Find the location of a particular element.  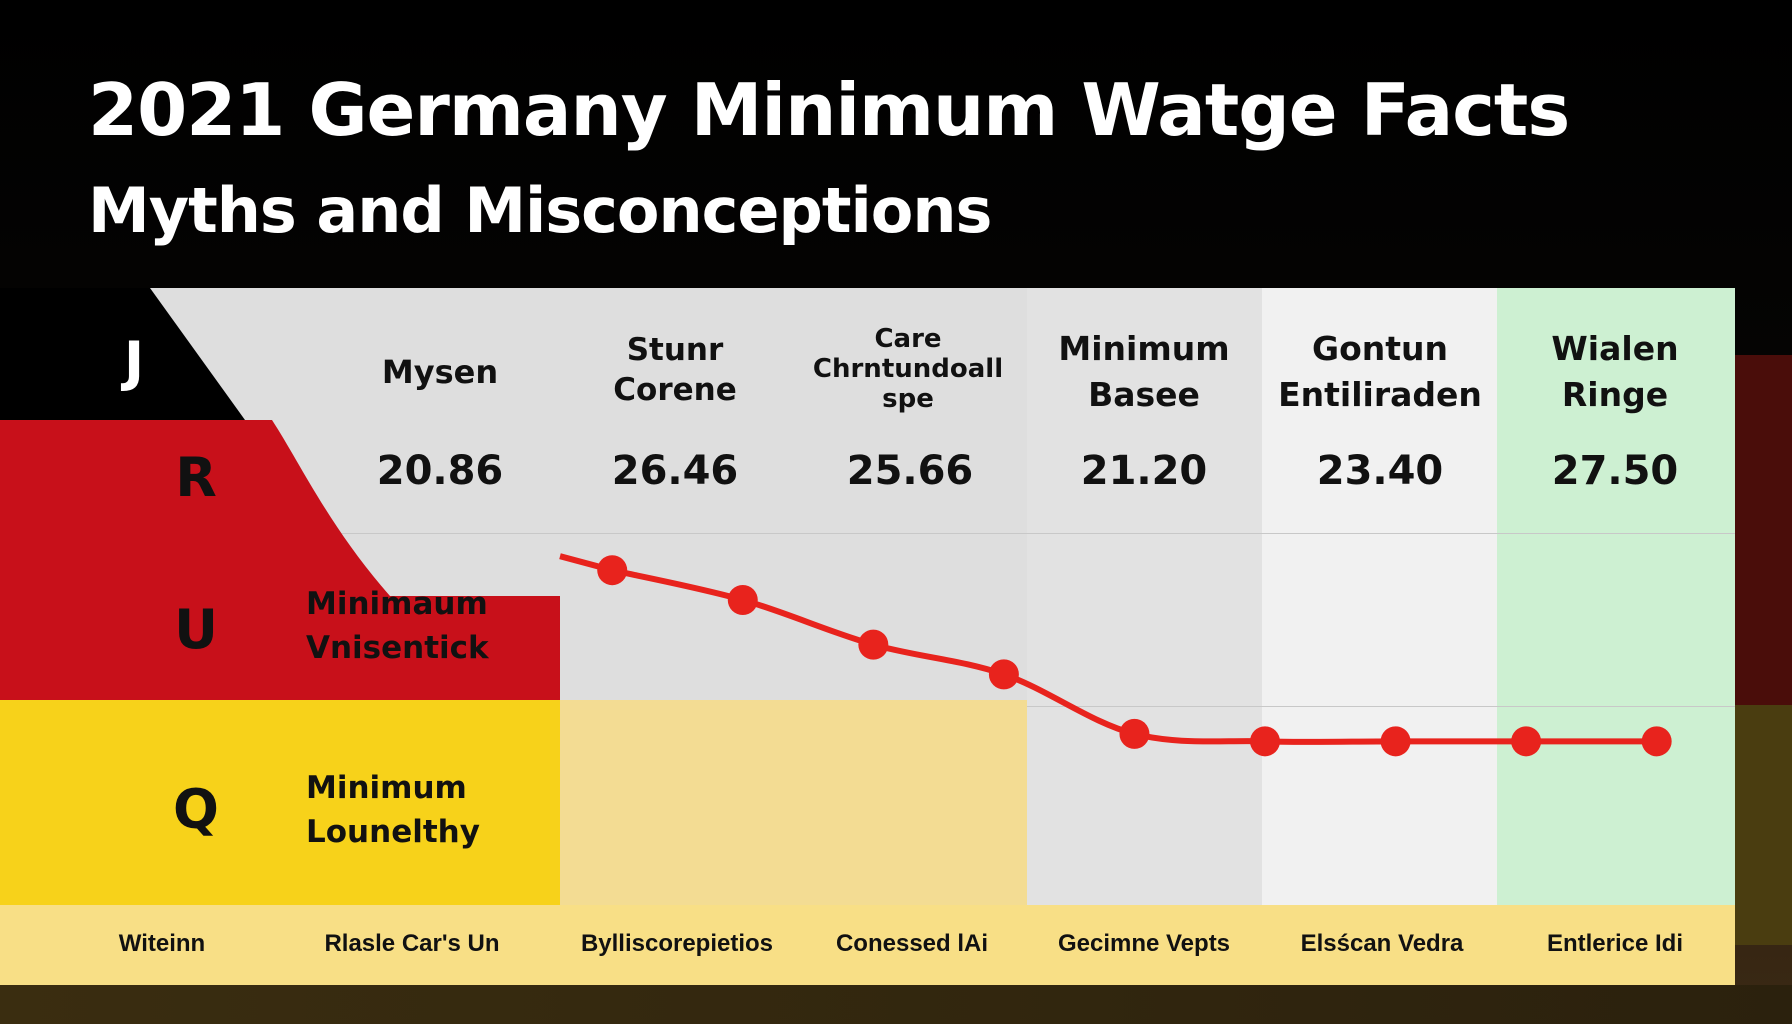

column-header-5: Gontun Entiliraden is located at coordinates (1380, 372).